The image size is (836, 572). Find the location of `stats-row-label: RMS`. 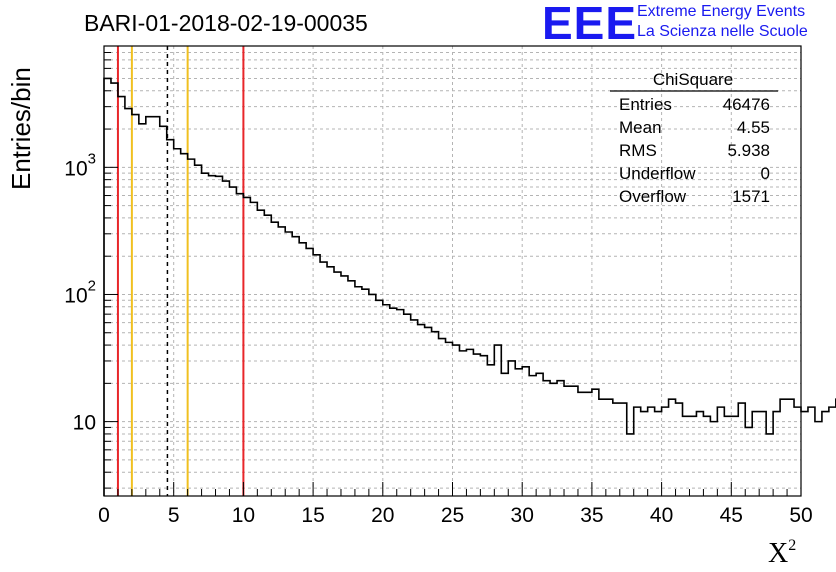

stats-row-label: RMS is located at coordinates (638, 150).